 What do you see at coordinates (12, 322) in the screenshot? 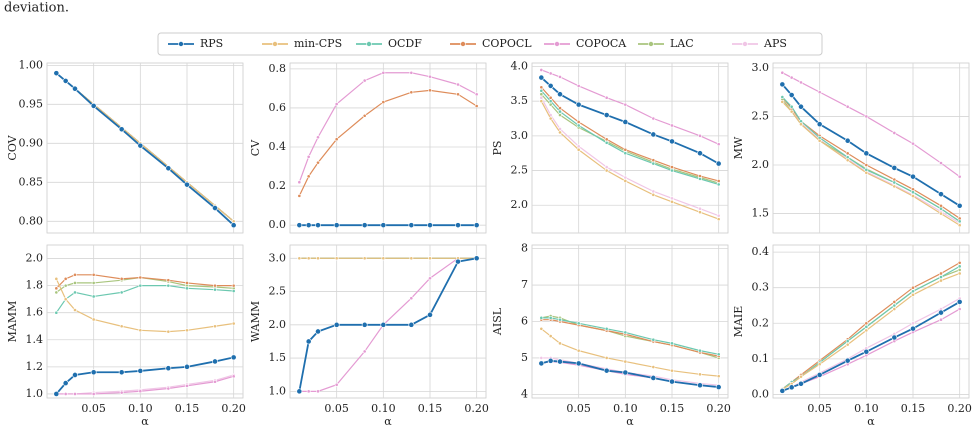
I see `y-axis-label: MAMM` at bounding box center [12, 322].